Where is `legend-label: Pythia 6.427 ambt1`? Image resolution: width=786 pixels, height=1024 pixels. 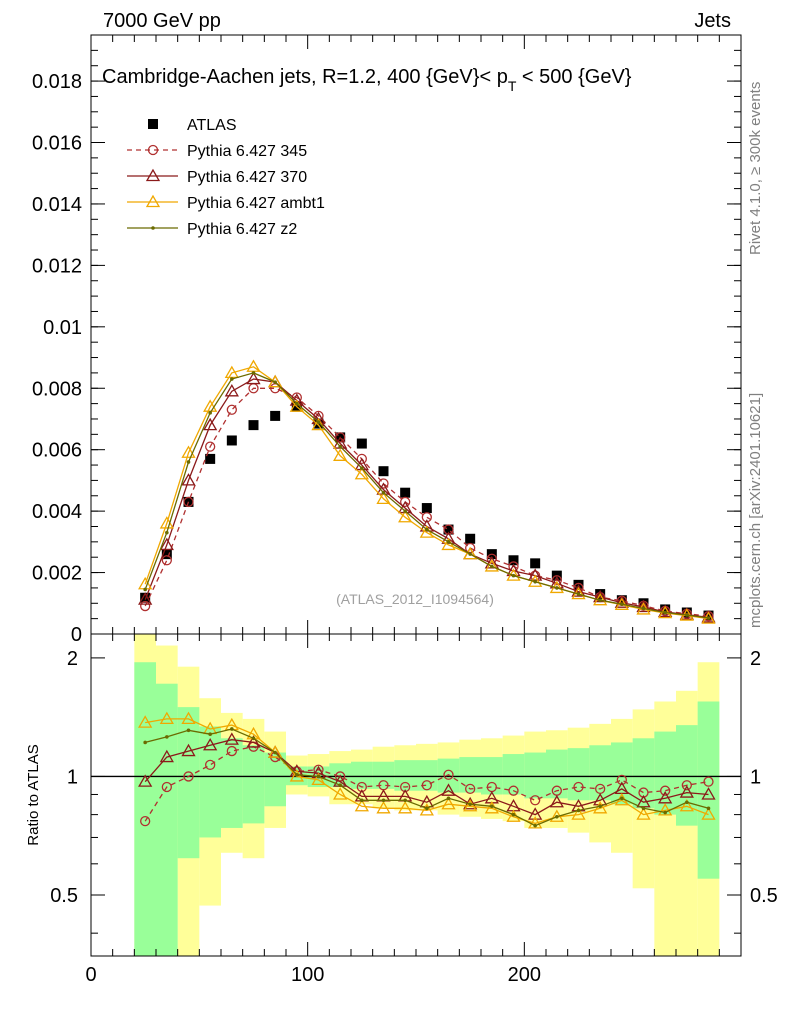 legend-label: Pythia 6.427 ambt1 is located at coordinates (256, 203).